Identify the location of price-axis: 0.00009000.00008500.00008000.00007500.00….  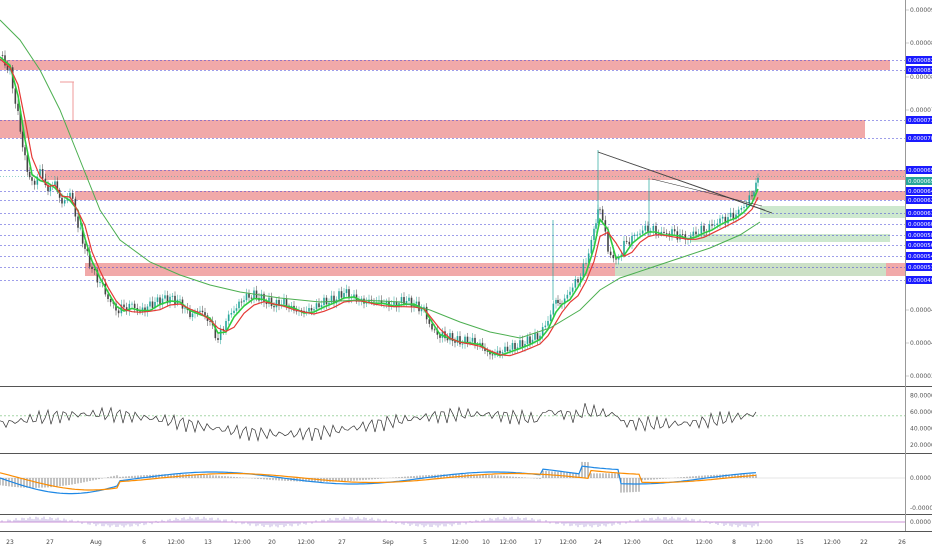
(918, 193).